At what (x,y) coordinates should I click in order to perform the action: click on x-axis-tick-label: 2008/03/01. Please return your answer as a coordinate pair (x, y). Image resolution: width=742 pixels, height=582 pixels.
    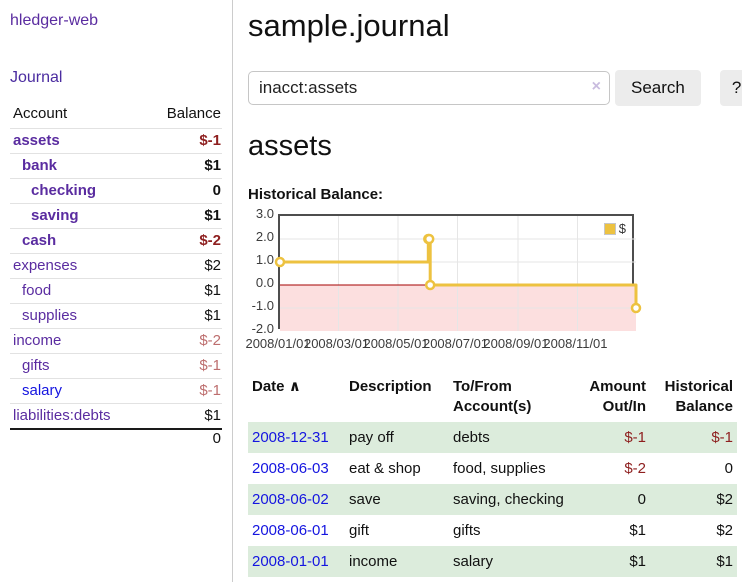
    Looking at the image, I should click on (336, 343).